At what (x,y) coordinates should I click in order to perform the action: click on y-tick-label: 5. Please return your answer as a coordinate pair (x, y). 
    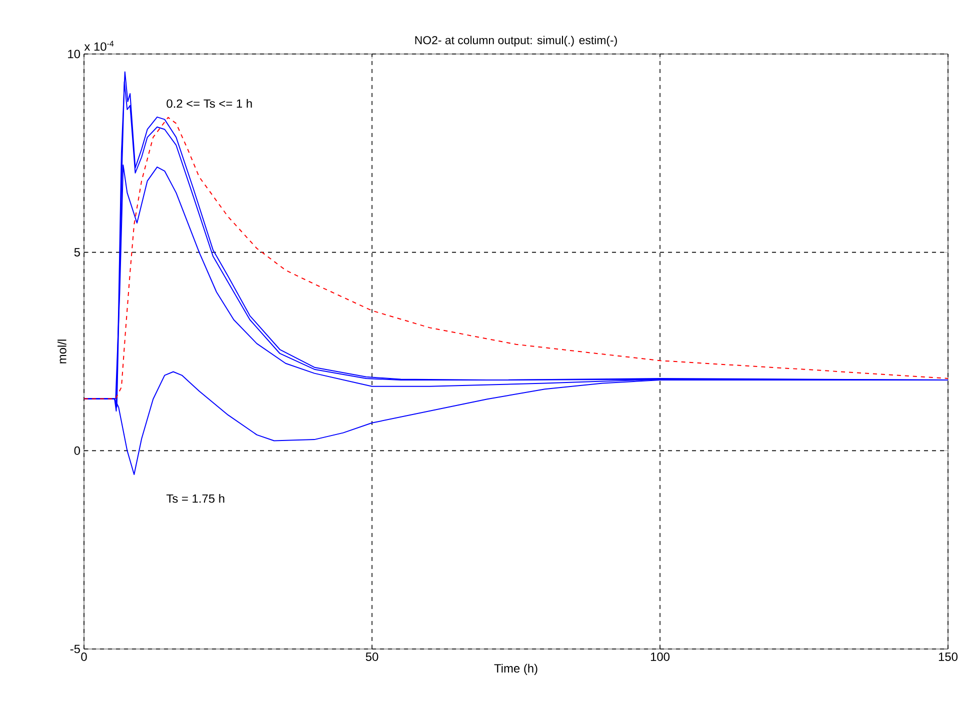
    Looking at the image, I should click on (77, 252).